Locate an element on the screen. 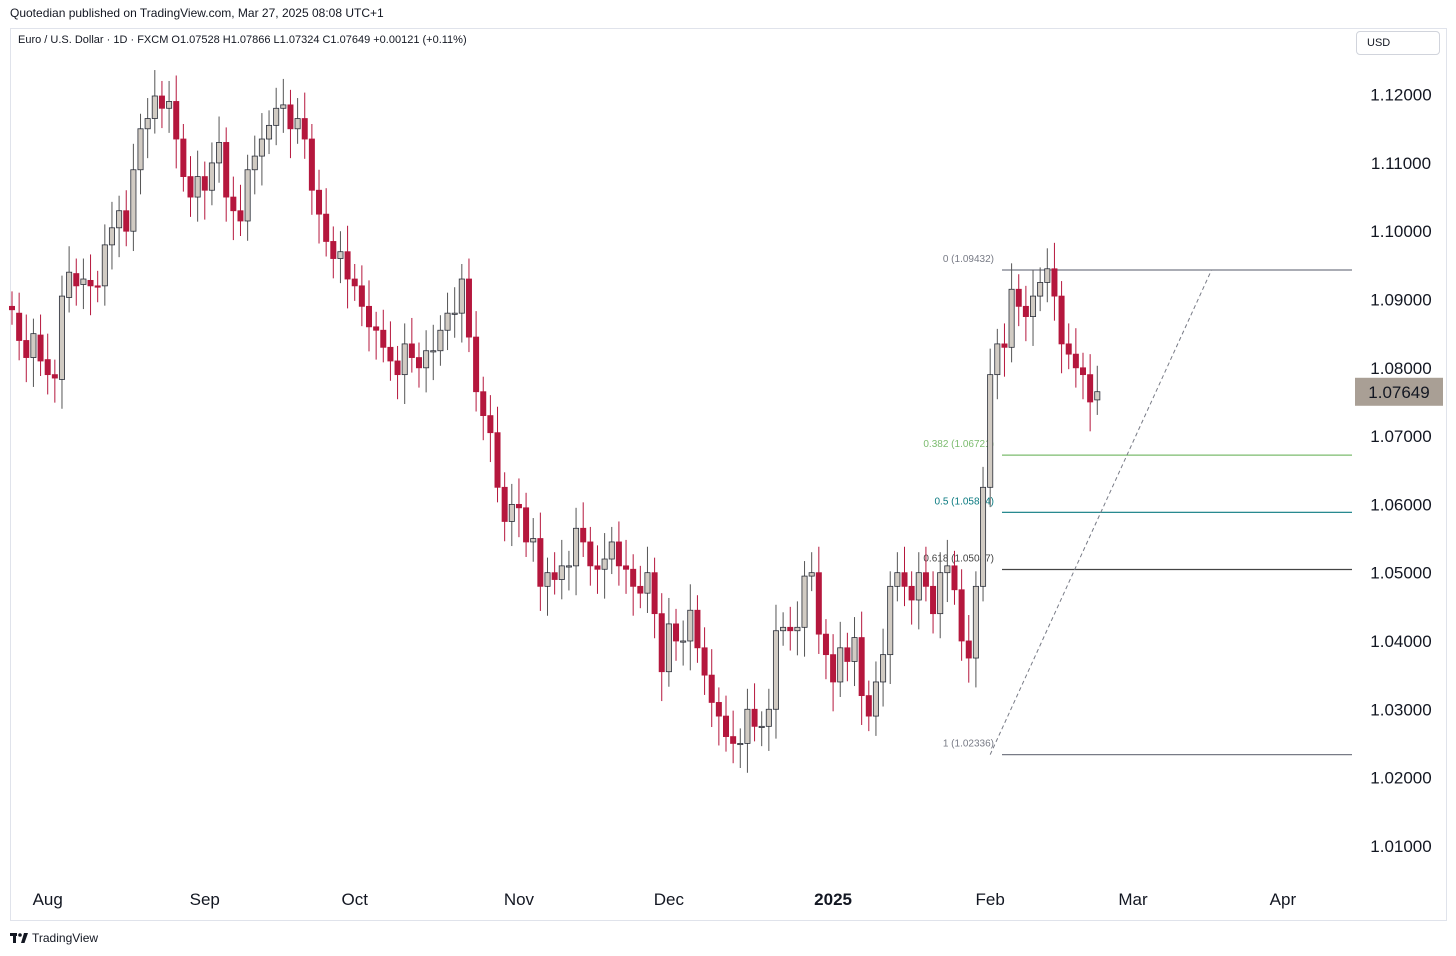  currency-selector: USD is located at coordinates (1398, 43).